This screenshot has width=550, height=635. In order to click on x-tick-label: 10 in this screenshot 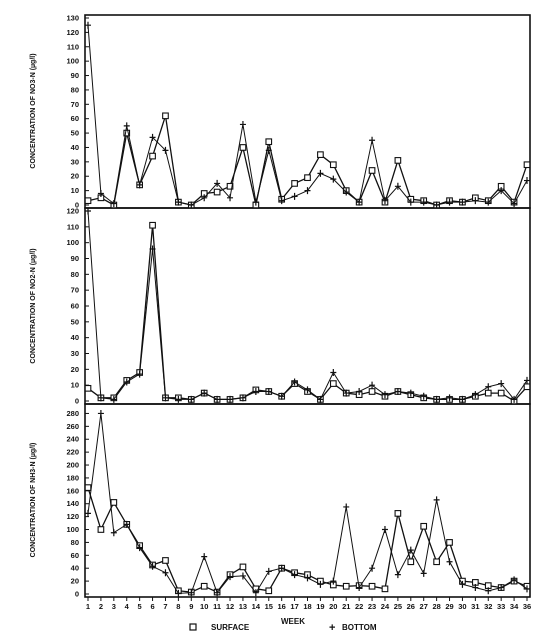, I will do `click(204, 606)`.